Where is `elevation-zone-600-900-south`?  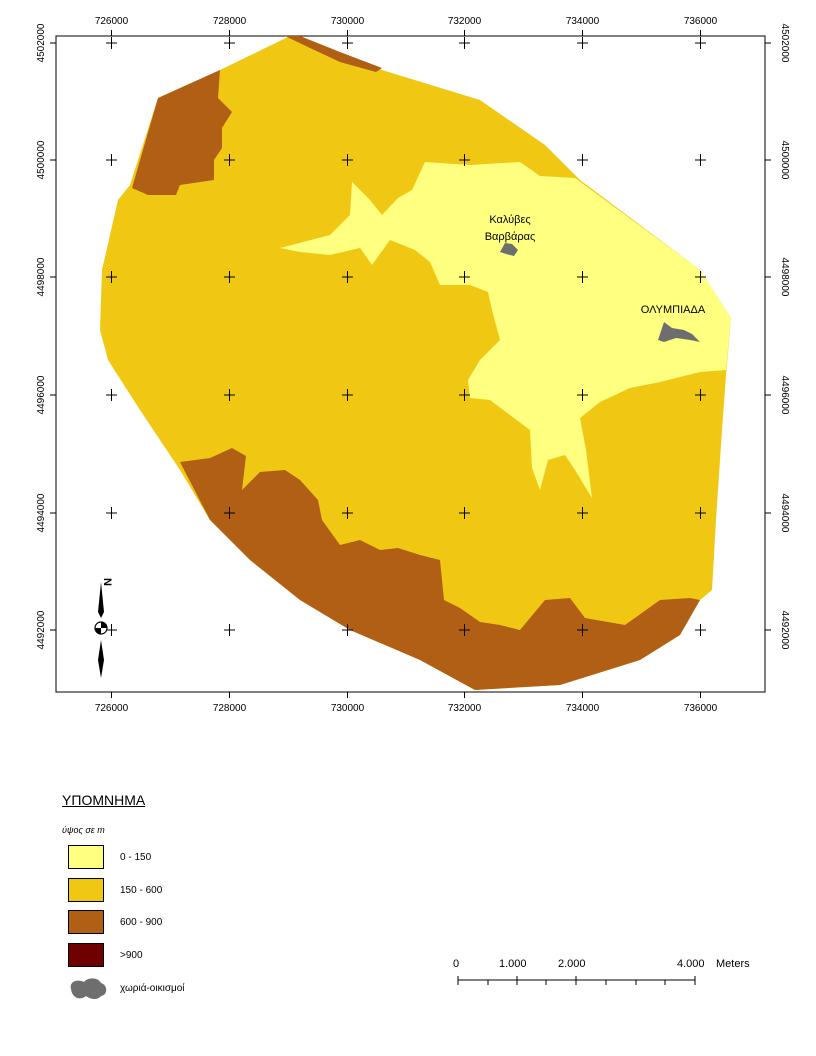 elevation-zone-600-900-south is located at coordinates (440, 569).